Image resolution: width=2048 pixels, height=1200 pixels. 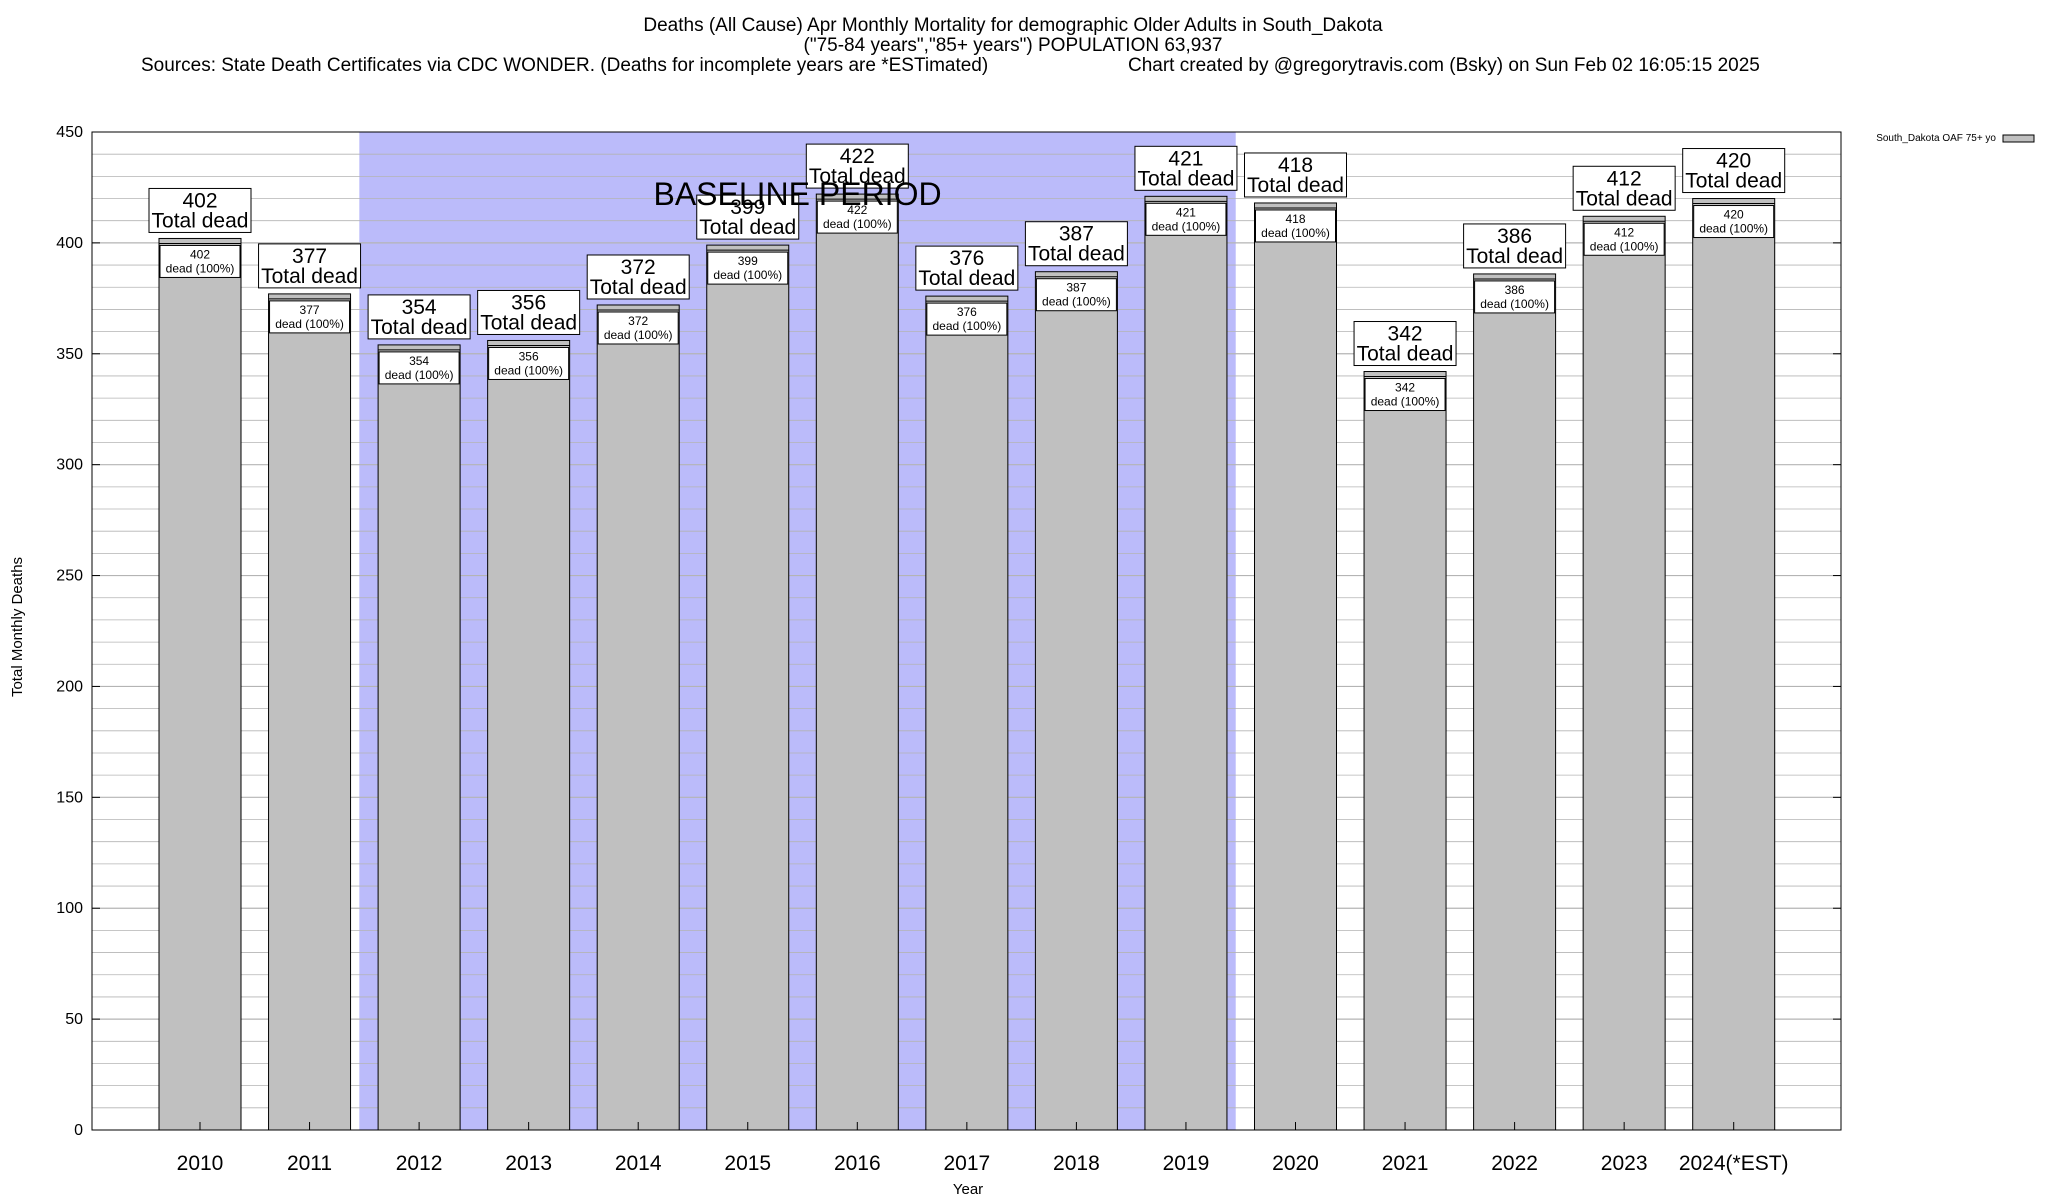 What do you see at coordinates (69, 797) in the screenshot?
I see `y-tick-label: 150` at bounding box center [69, 797].